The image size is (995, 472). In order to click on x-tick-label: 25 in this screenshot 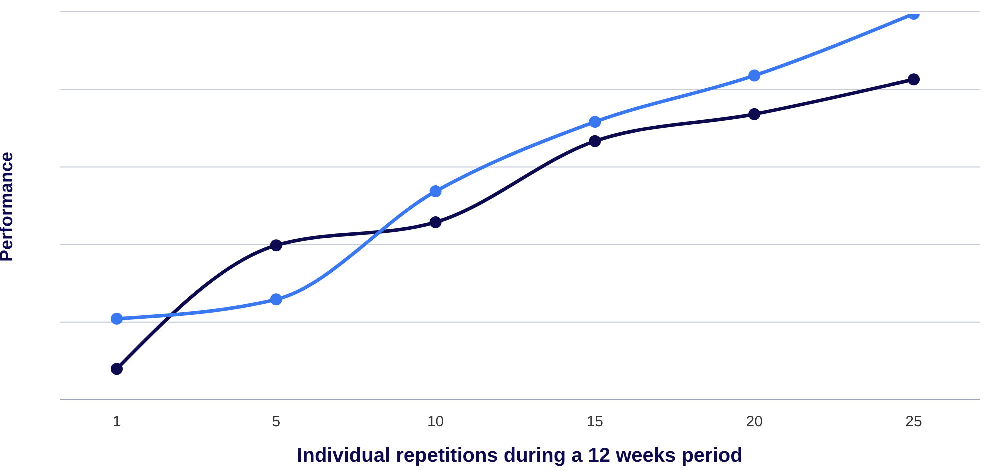, I will do `click(914, 422)`.